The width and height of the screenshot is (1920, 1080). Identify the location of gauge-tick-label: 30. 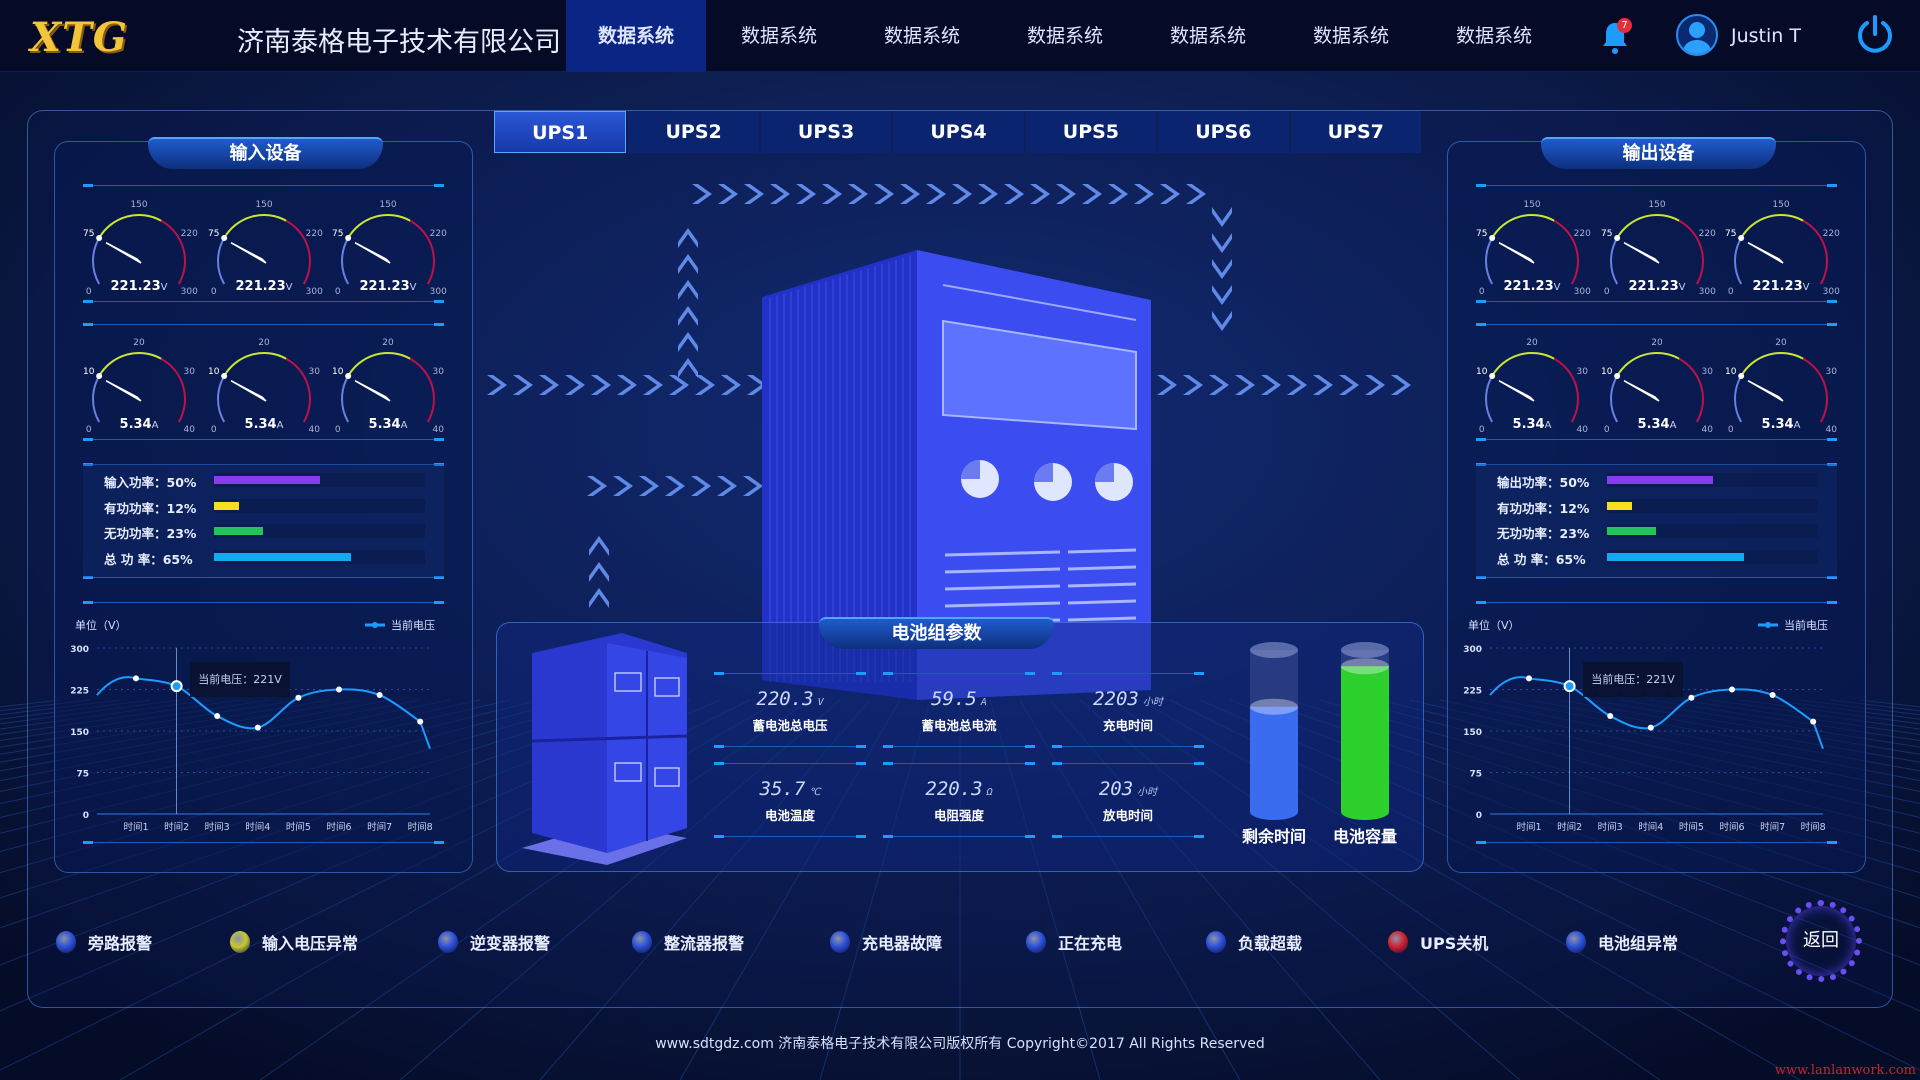
(315, 372).